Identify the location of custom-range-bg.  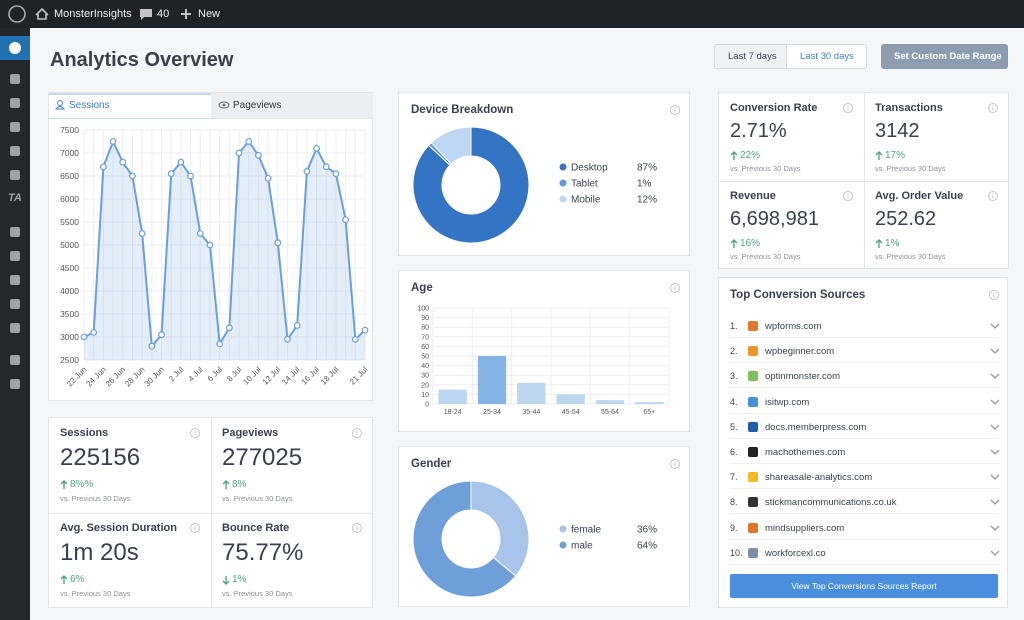
(944, 56).